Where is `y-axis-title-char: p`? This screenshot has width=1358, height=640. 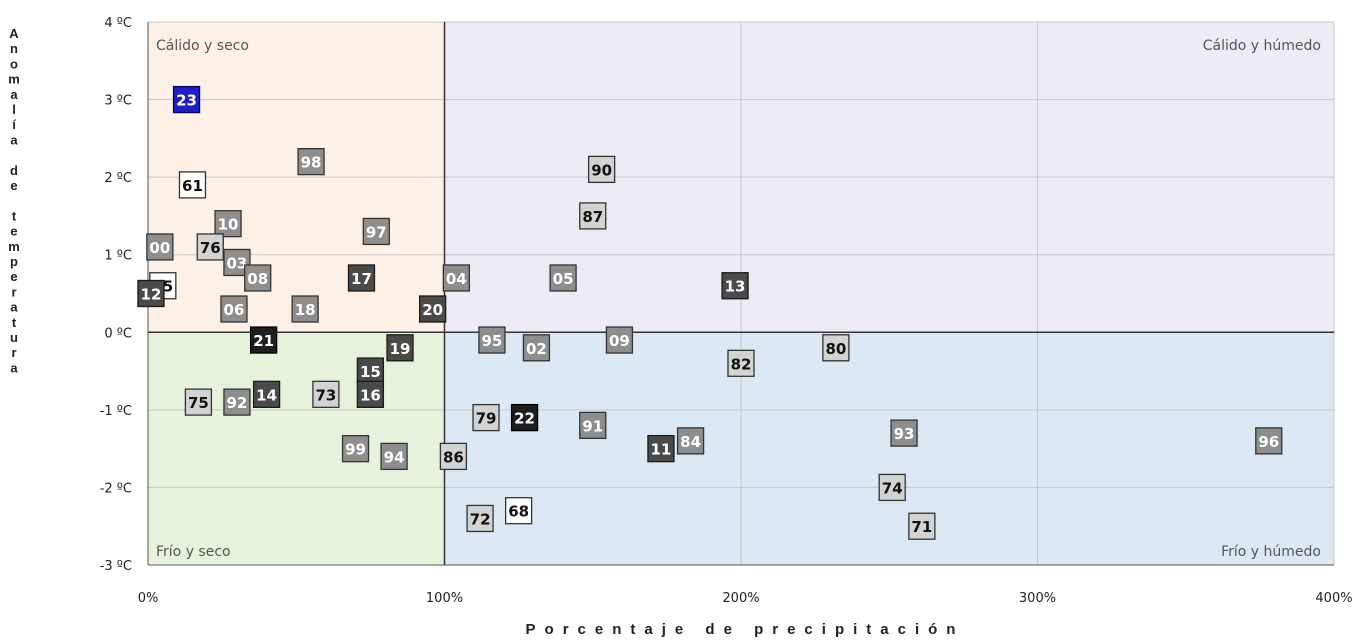 y-axis-title-char: p is located at coordinates (14, 261).